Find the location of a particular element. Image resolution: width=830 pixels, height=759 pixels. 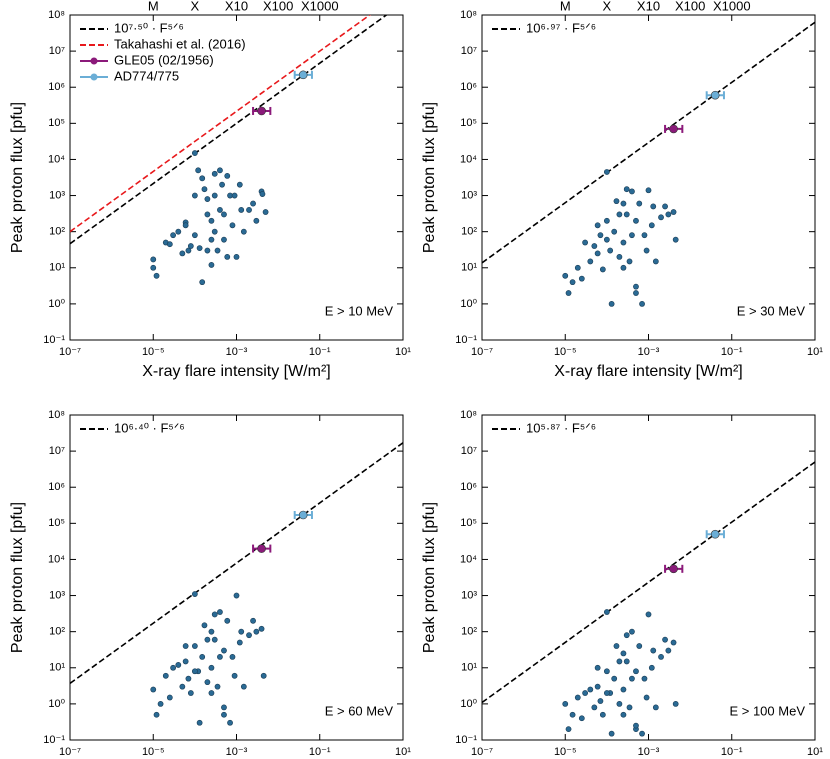

y-axis-label: Peak proton flux [pfu] is located at coordinates (429, 577).